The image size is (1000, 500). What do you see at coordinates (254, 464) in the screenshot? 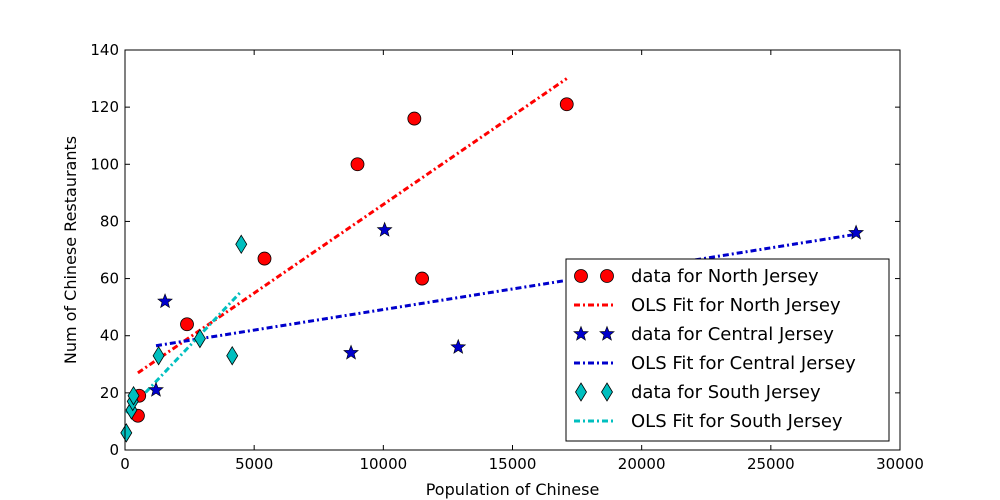
I see `x-tick-label-1: 5000` at bounding box center [254, 464].